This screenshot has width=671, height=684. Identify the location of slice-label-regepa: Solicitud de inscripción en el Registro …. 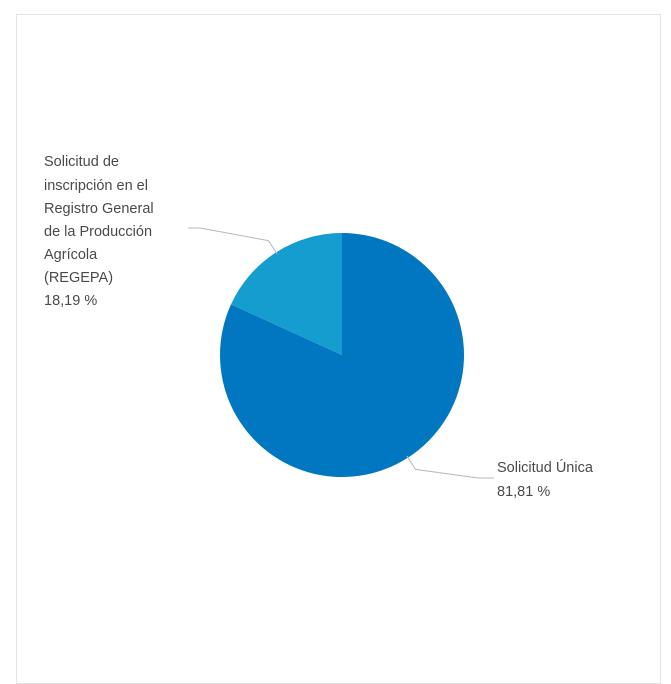
(101, 231).